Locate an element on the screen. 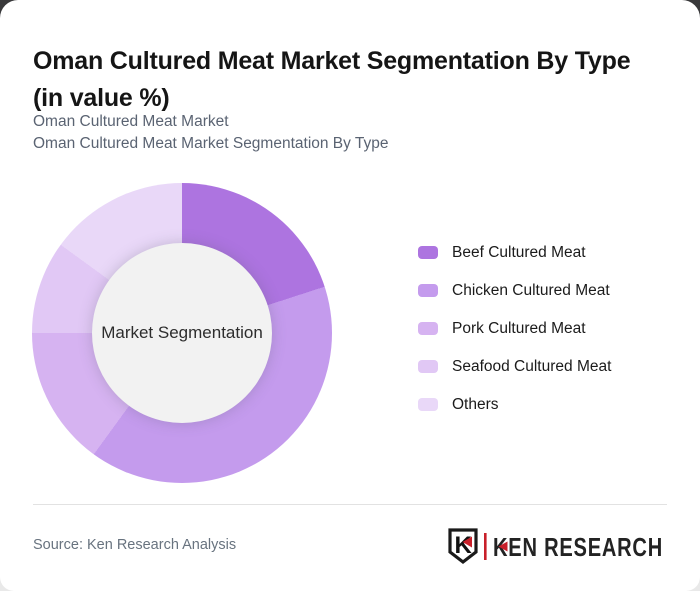 The height and width of the screenshot is (591, 700). logo-separator is located at coordinates (485, 546).